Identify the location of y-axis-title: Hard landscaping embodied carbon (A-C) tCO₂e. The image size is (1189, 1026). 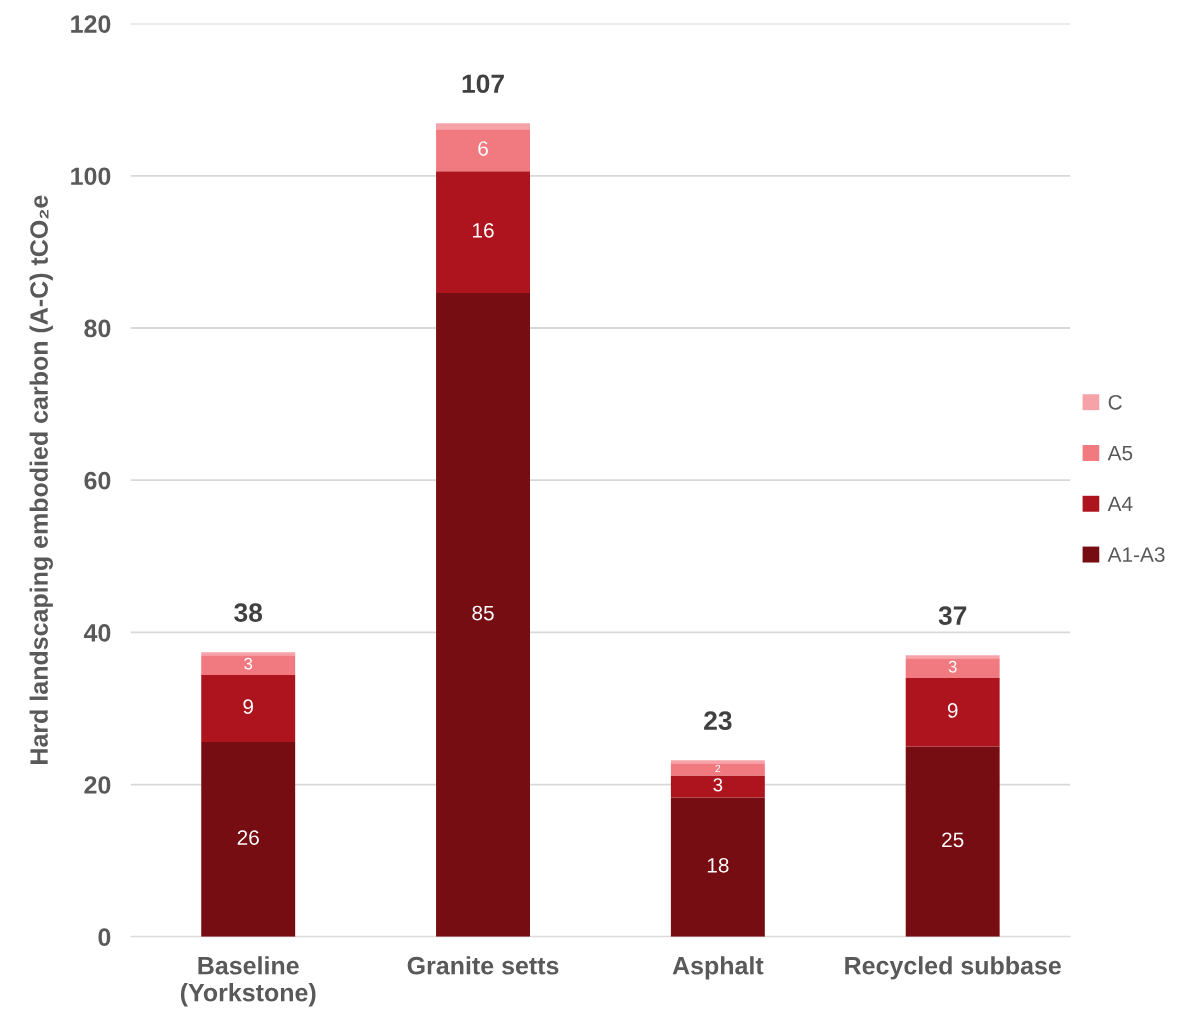
(41, 479).